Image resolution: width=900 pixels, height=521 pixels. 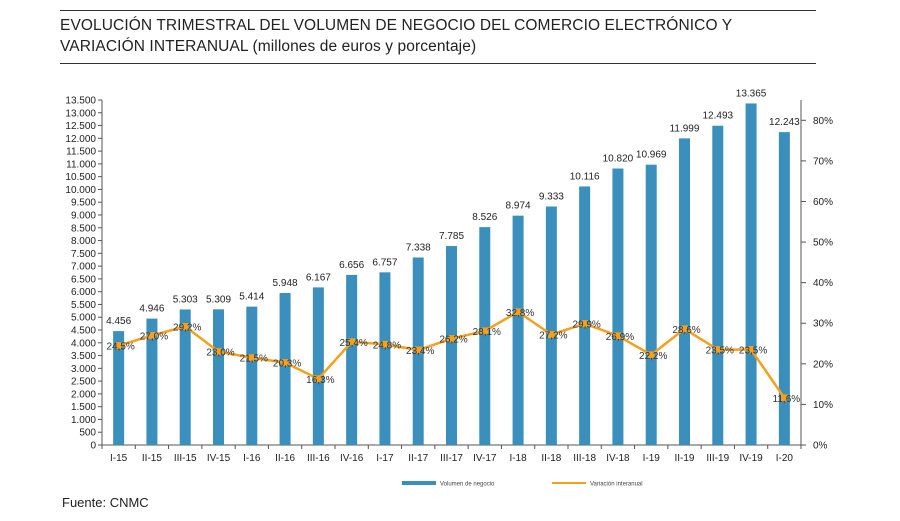 What do you see at coordinates (83, 356) in the screenshot?
I see `y-left-tick-label: 3.500` at bounding box center [83, 356].